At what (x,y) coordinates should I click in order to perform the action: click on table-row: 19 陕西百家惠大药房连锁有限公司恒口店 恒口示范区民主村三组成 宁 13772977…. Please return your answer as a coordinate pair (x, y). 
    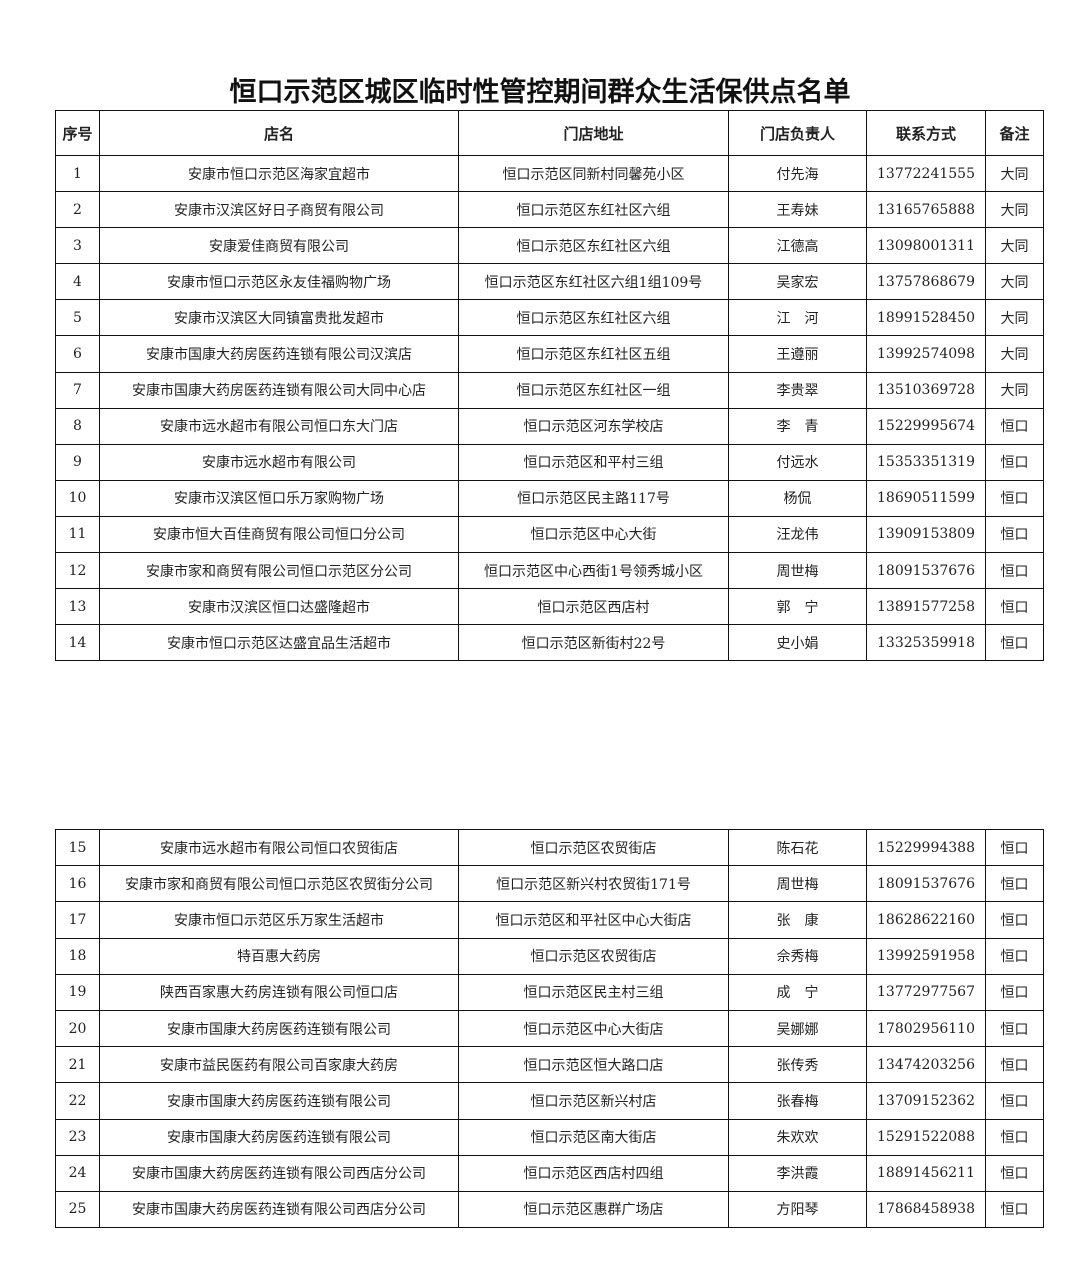
    Looking at the image, I should click on (549, 992).